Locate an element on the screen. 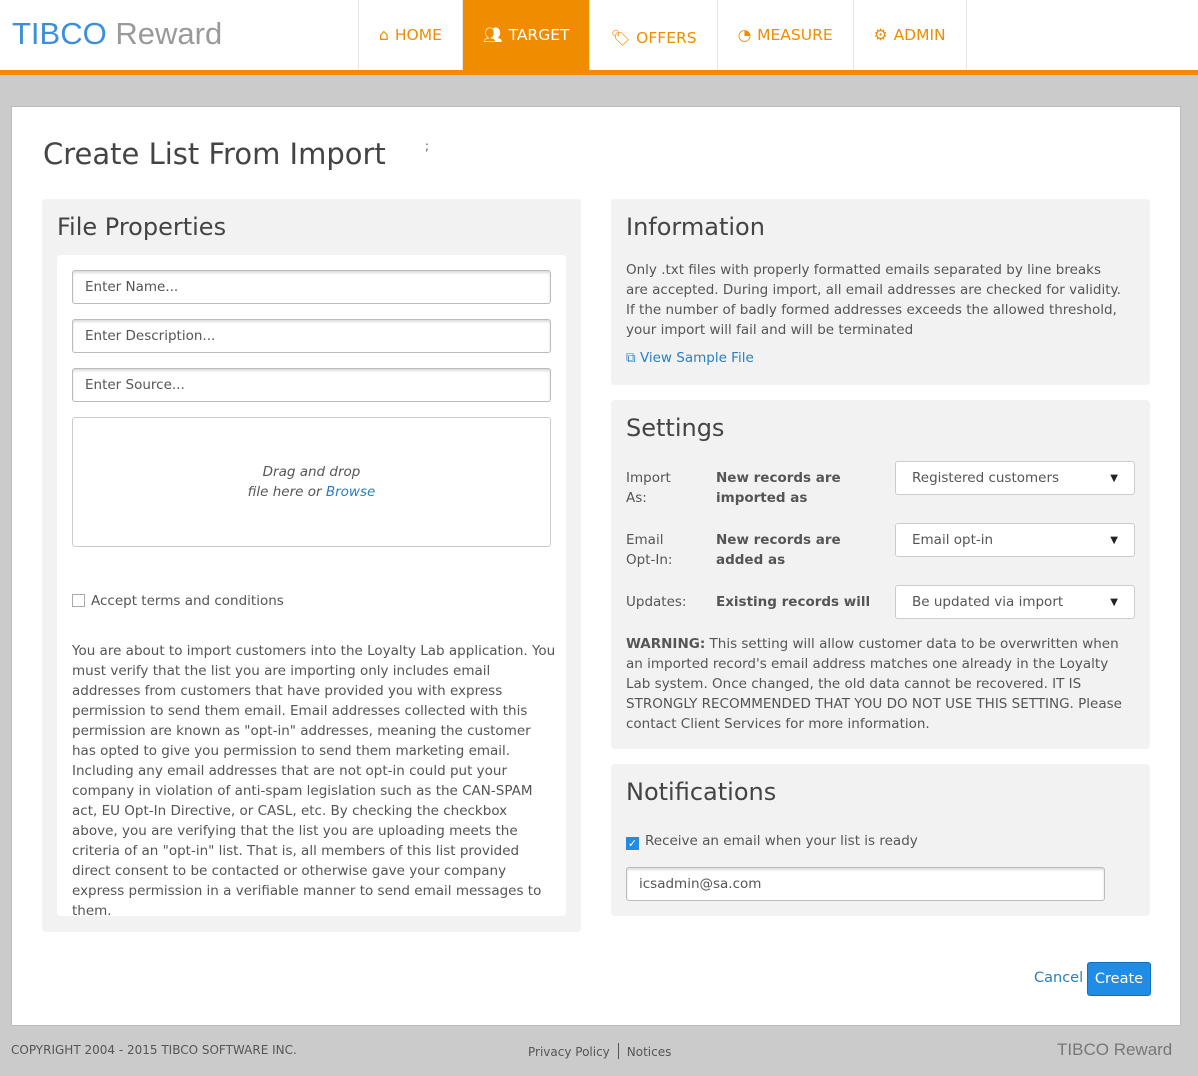 Image resolution: width=1198 pixels, height=1076 pixels. section-title: Settings is located at coordinates (675, 428).